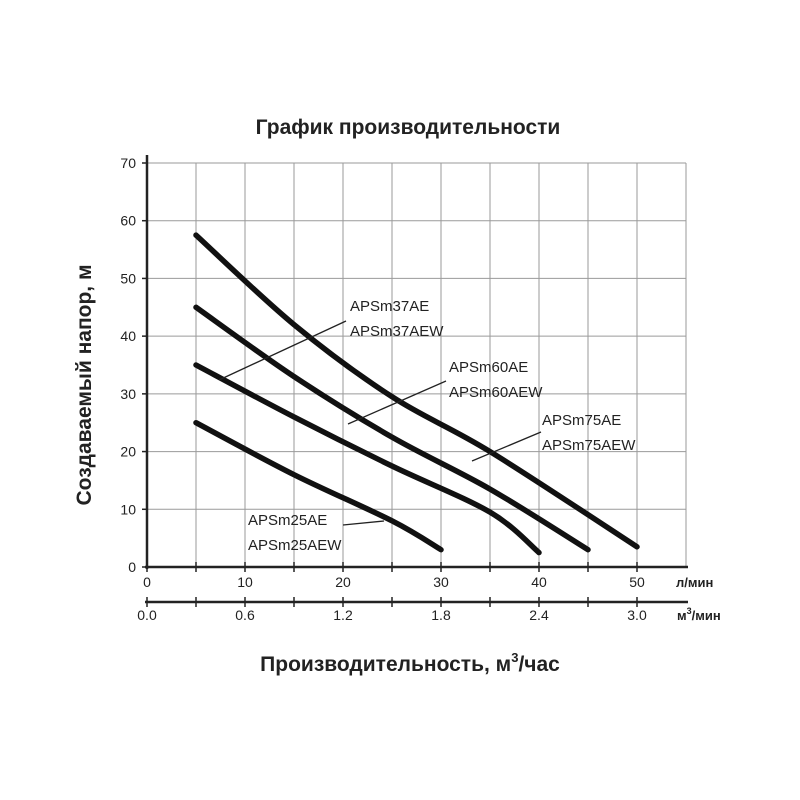 The width and height of the screenshot is (800, 800). What do you see at coordinates (397, 331) in the screenshot?
I see `annotation-label: APSm37AEW` at bounding box center [397, 331].